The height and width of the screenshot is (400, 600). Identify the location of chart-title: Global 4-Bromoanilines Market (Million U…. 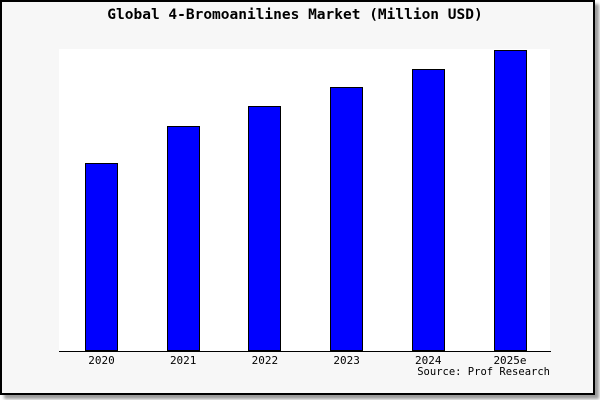
(295, 15).